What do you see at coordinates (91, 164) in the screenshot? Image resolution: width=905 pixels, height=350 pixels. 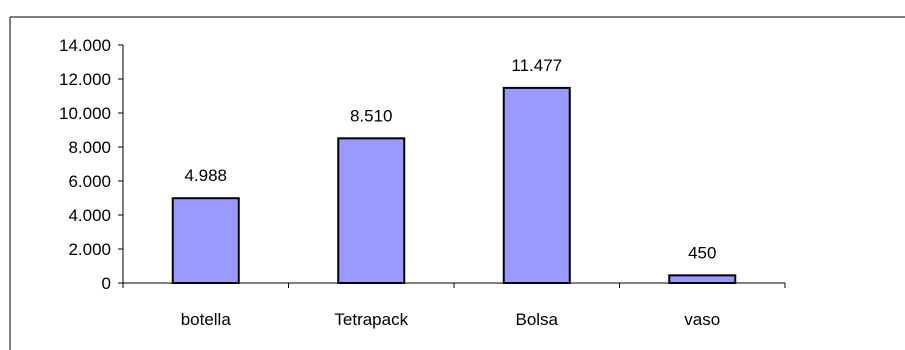 I see `y-axis: 0 2.000 4.000 6.000 8.000 10.000 12.000 14.000` at bounding box center [91, 164].